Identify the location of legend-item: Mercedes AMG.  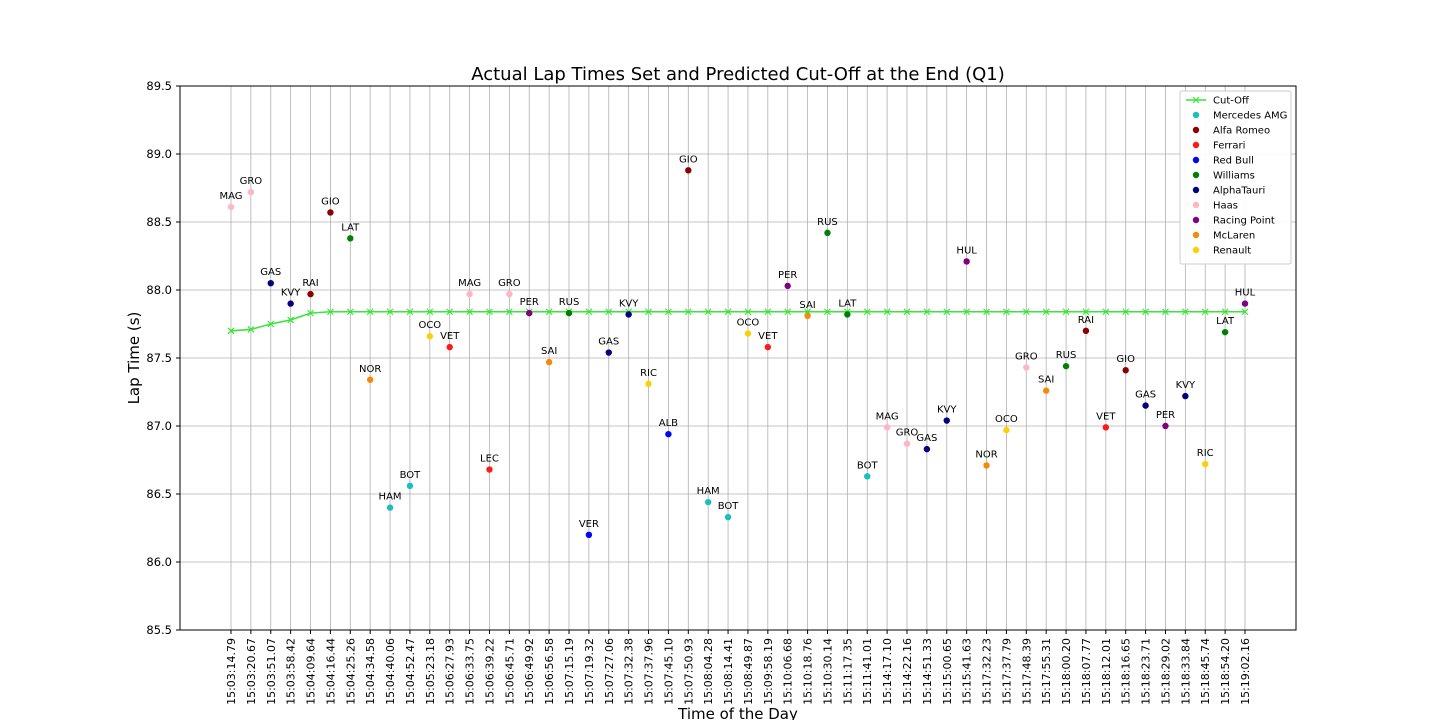
(1239, 116).